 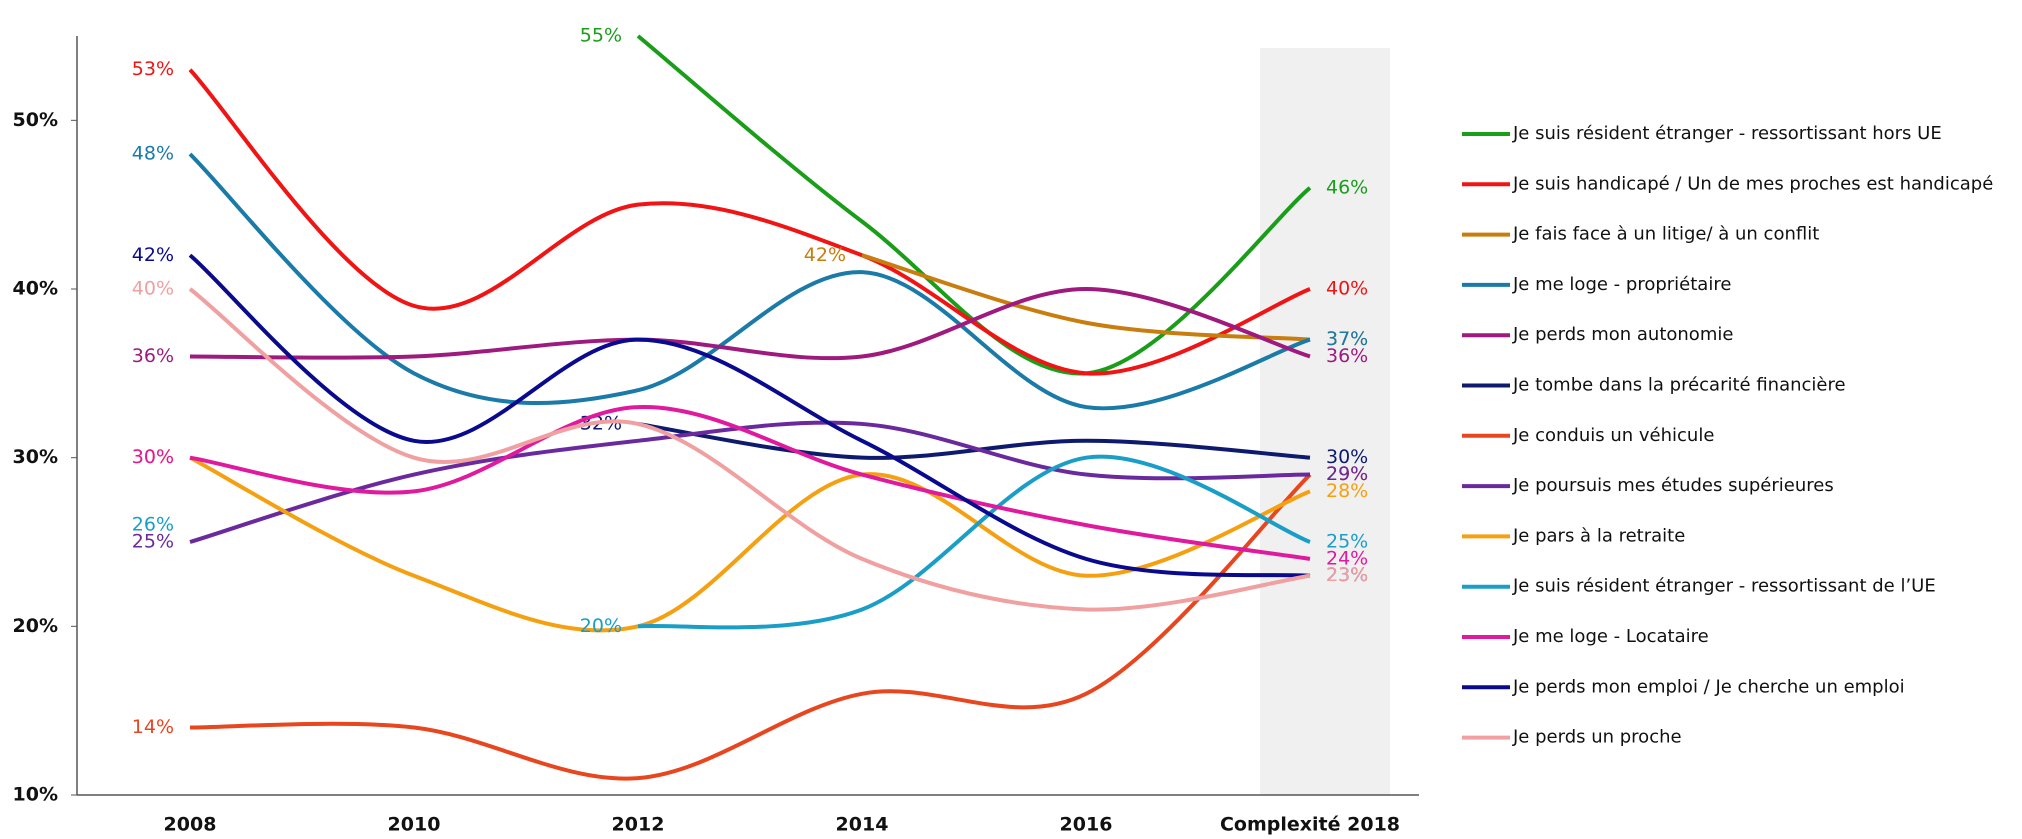 I want to click on legend-label: Je conduis un véhicule, so click(x=1613, y=435).